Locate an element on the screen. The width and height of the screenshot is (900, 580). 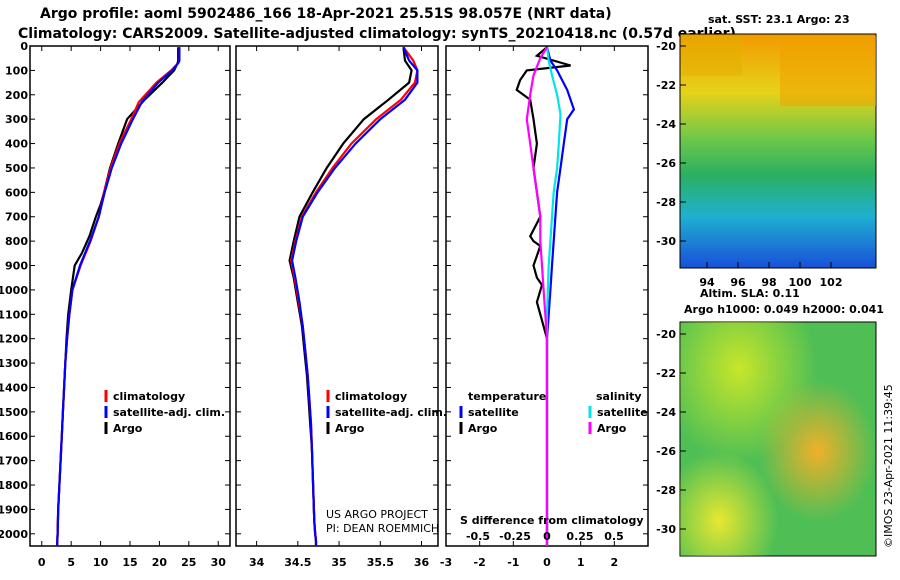
x-tick-label: -3 is located at coordinates (446, 562).